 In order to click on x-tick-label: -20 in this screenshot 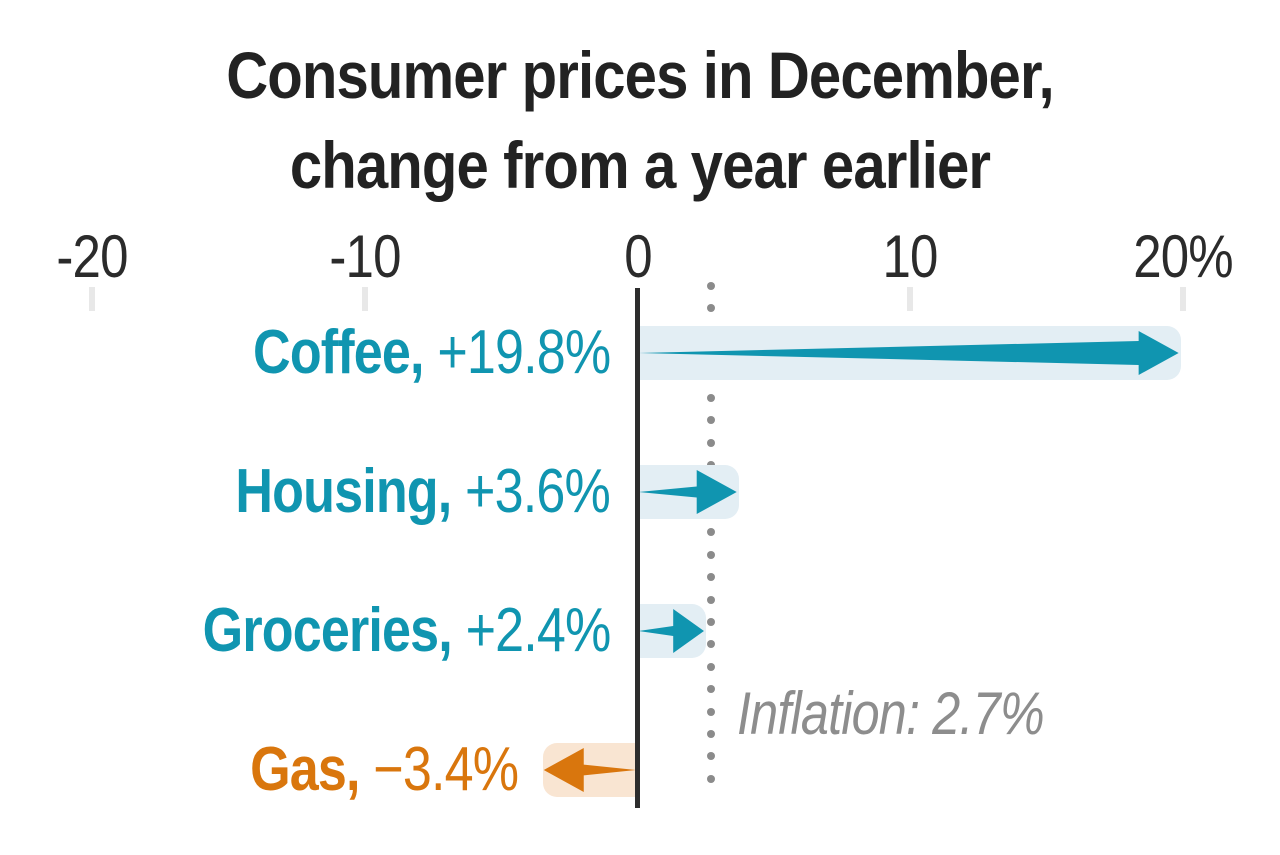, I will do `click(92, 256)`.